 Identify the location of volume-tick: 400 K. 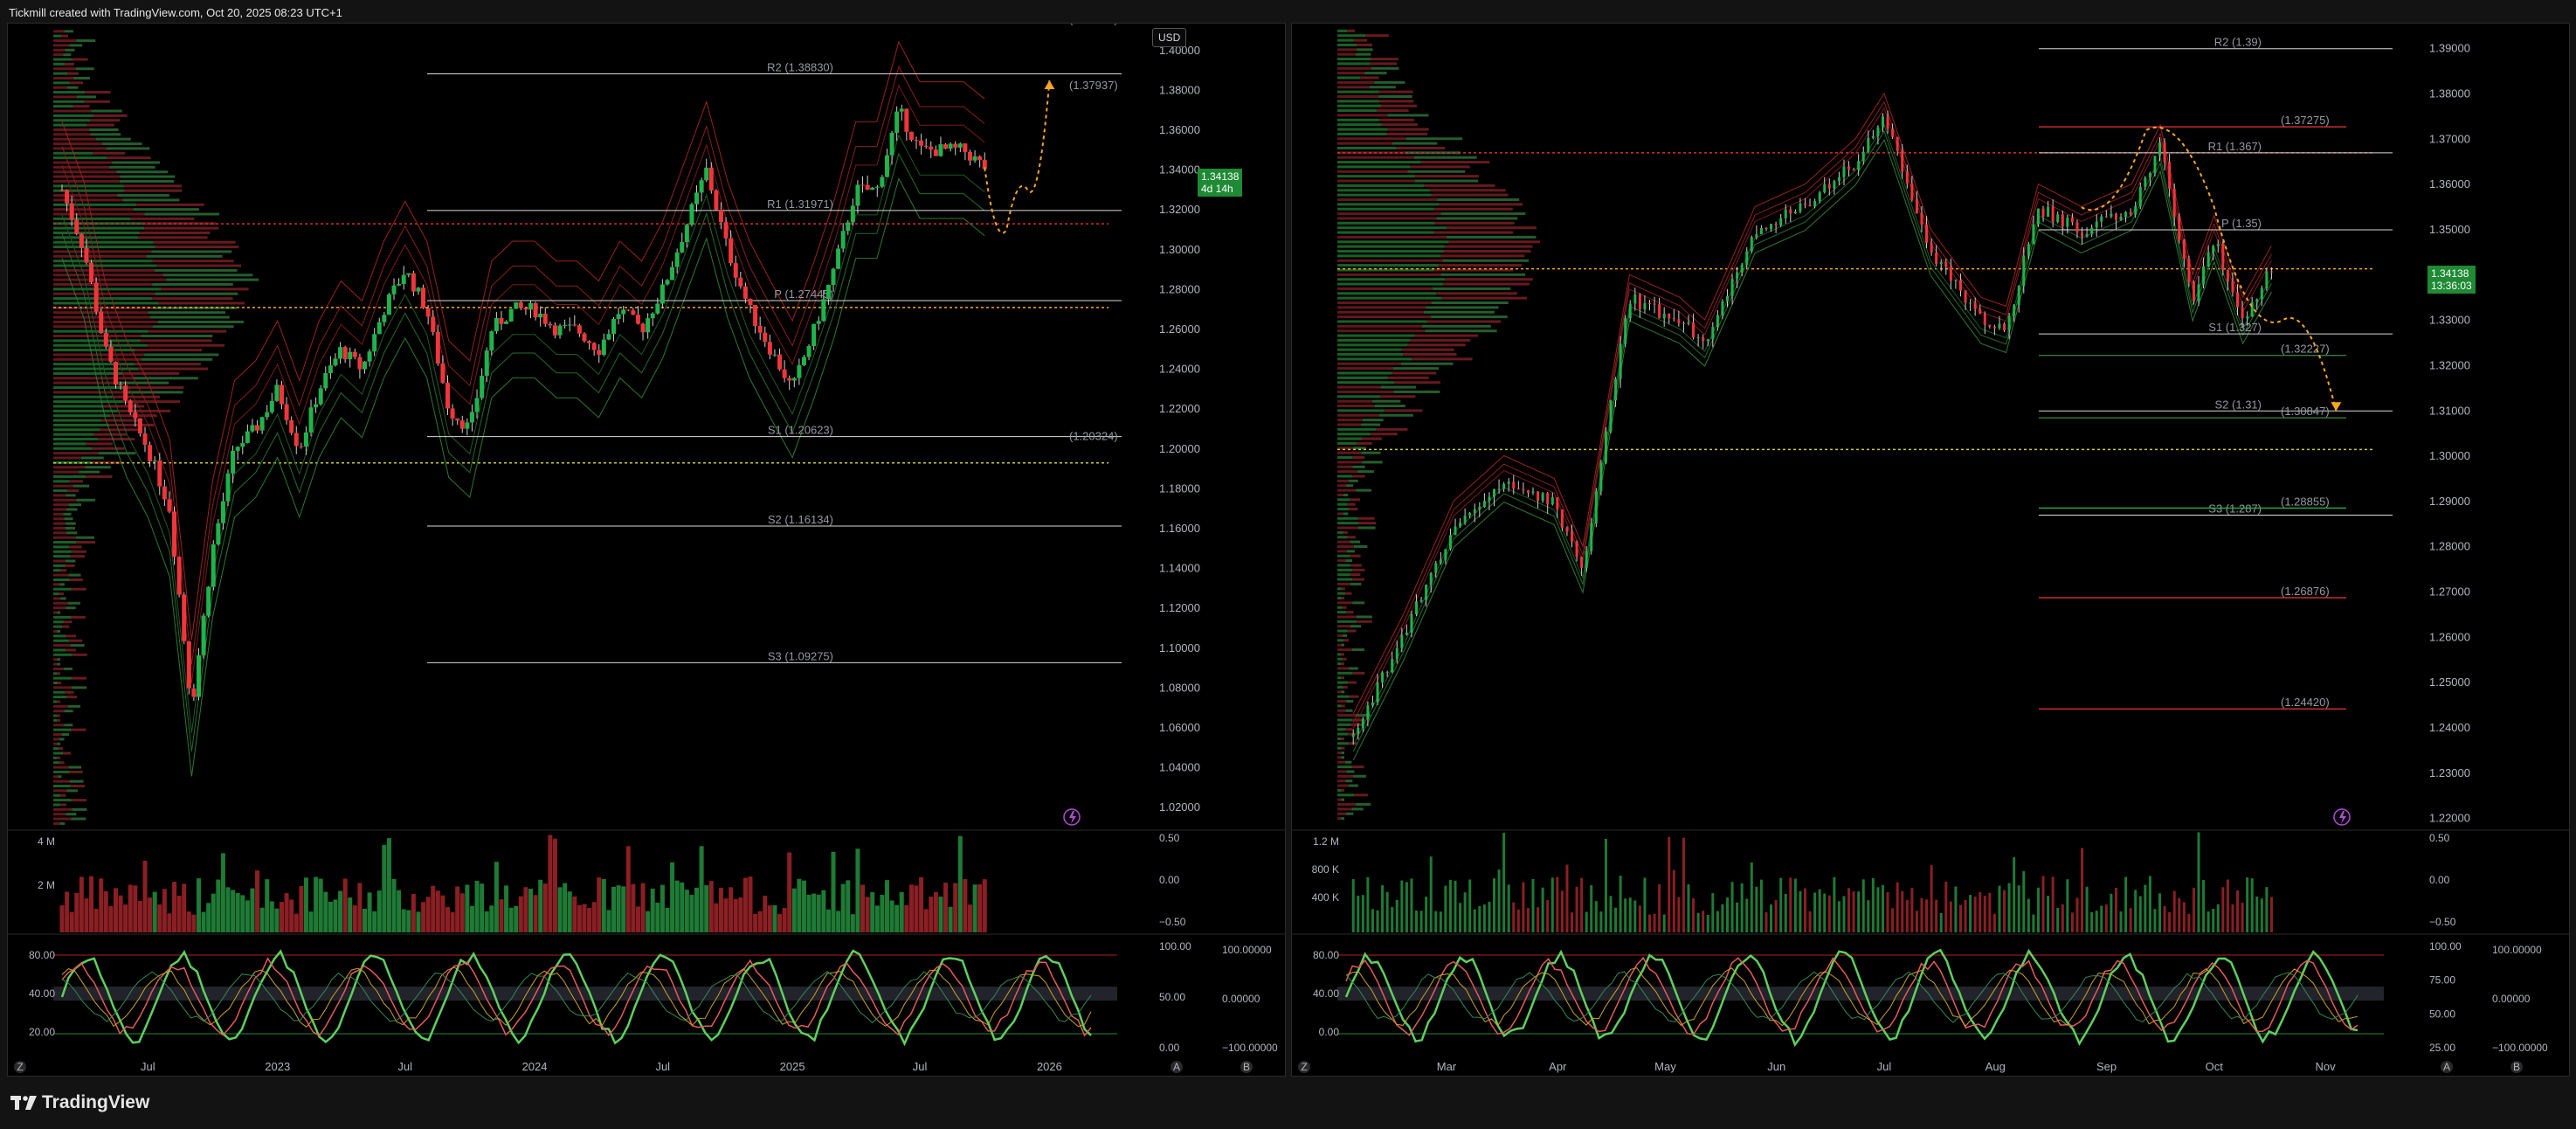
(1325, 897).